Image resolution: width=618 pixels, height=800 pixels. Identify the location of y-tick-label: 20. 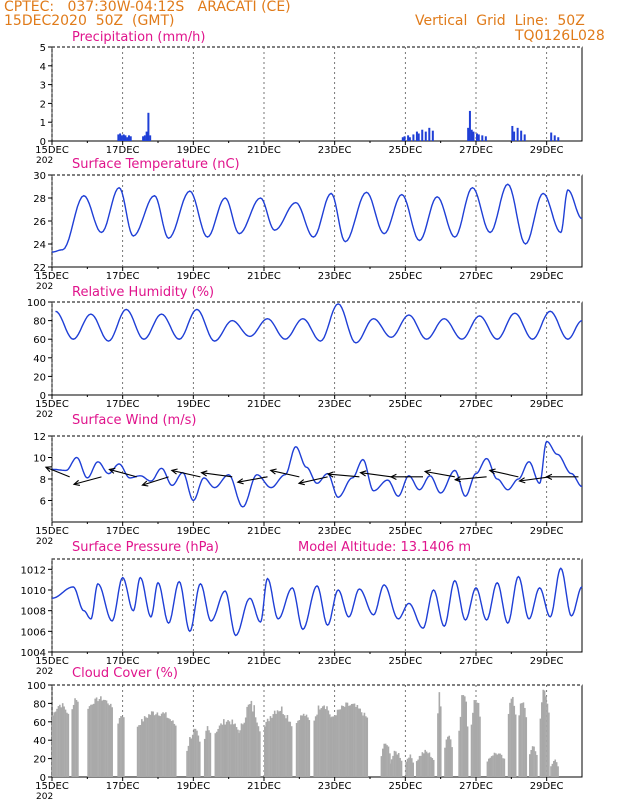
(39, 760).